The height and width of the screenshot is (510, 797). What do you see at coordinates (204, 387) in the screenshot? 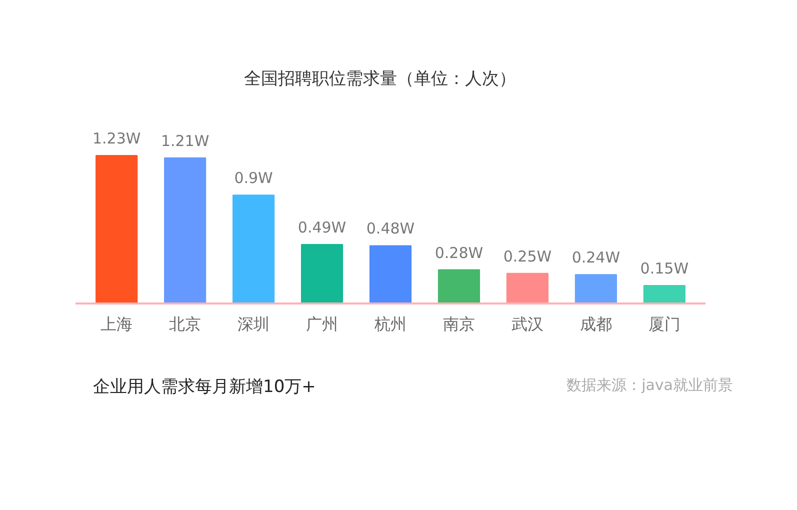
I see `text: 企业用人需求每月新增10万+` at bounding box center [204, 387].